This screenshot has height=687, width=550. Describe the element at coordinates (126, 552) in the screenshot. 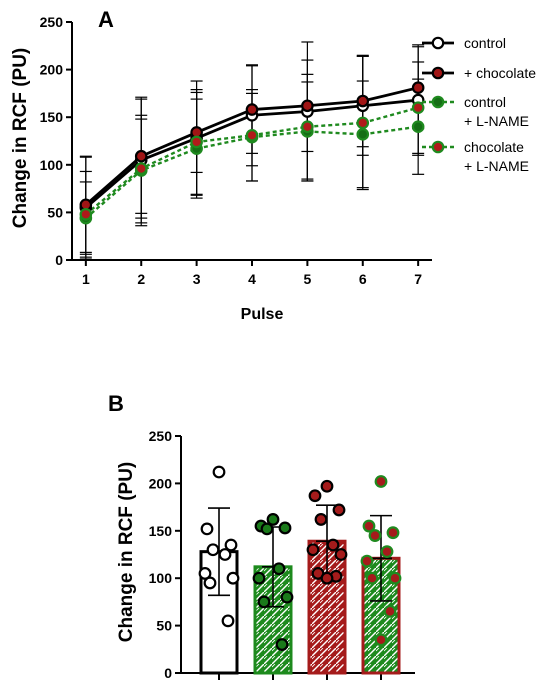

I see `panel-b-y-axis-label: Change in RCF (PU)` at that location.